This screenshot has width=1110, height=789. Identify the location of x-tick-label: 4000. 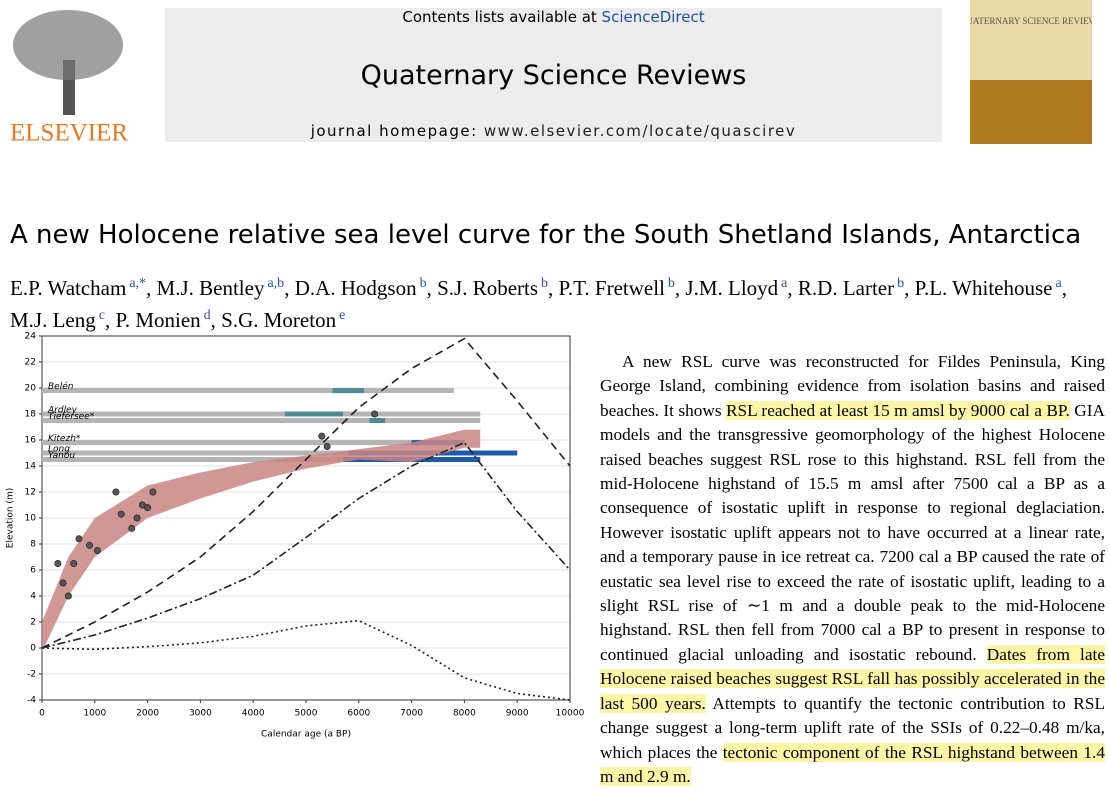
(253, 714).